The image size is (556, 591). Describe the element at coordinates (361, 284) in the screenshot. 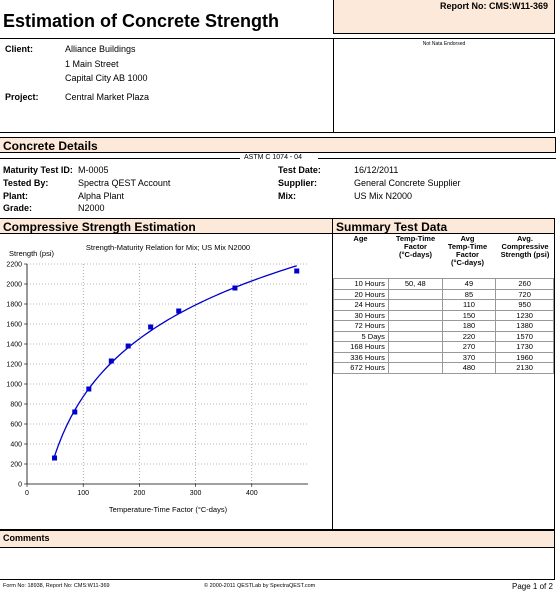

I see `table-cell: 10 Hours` at that location.